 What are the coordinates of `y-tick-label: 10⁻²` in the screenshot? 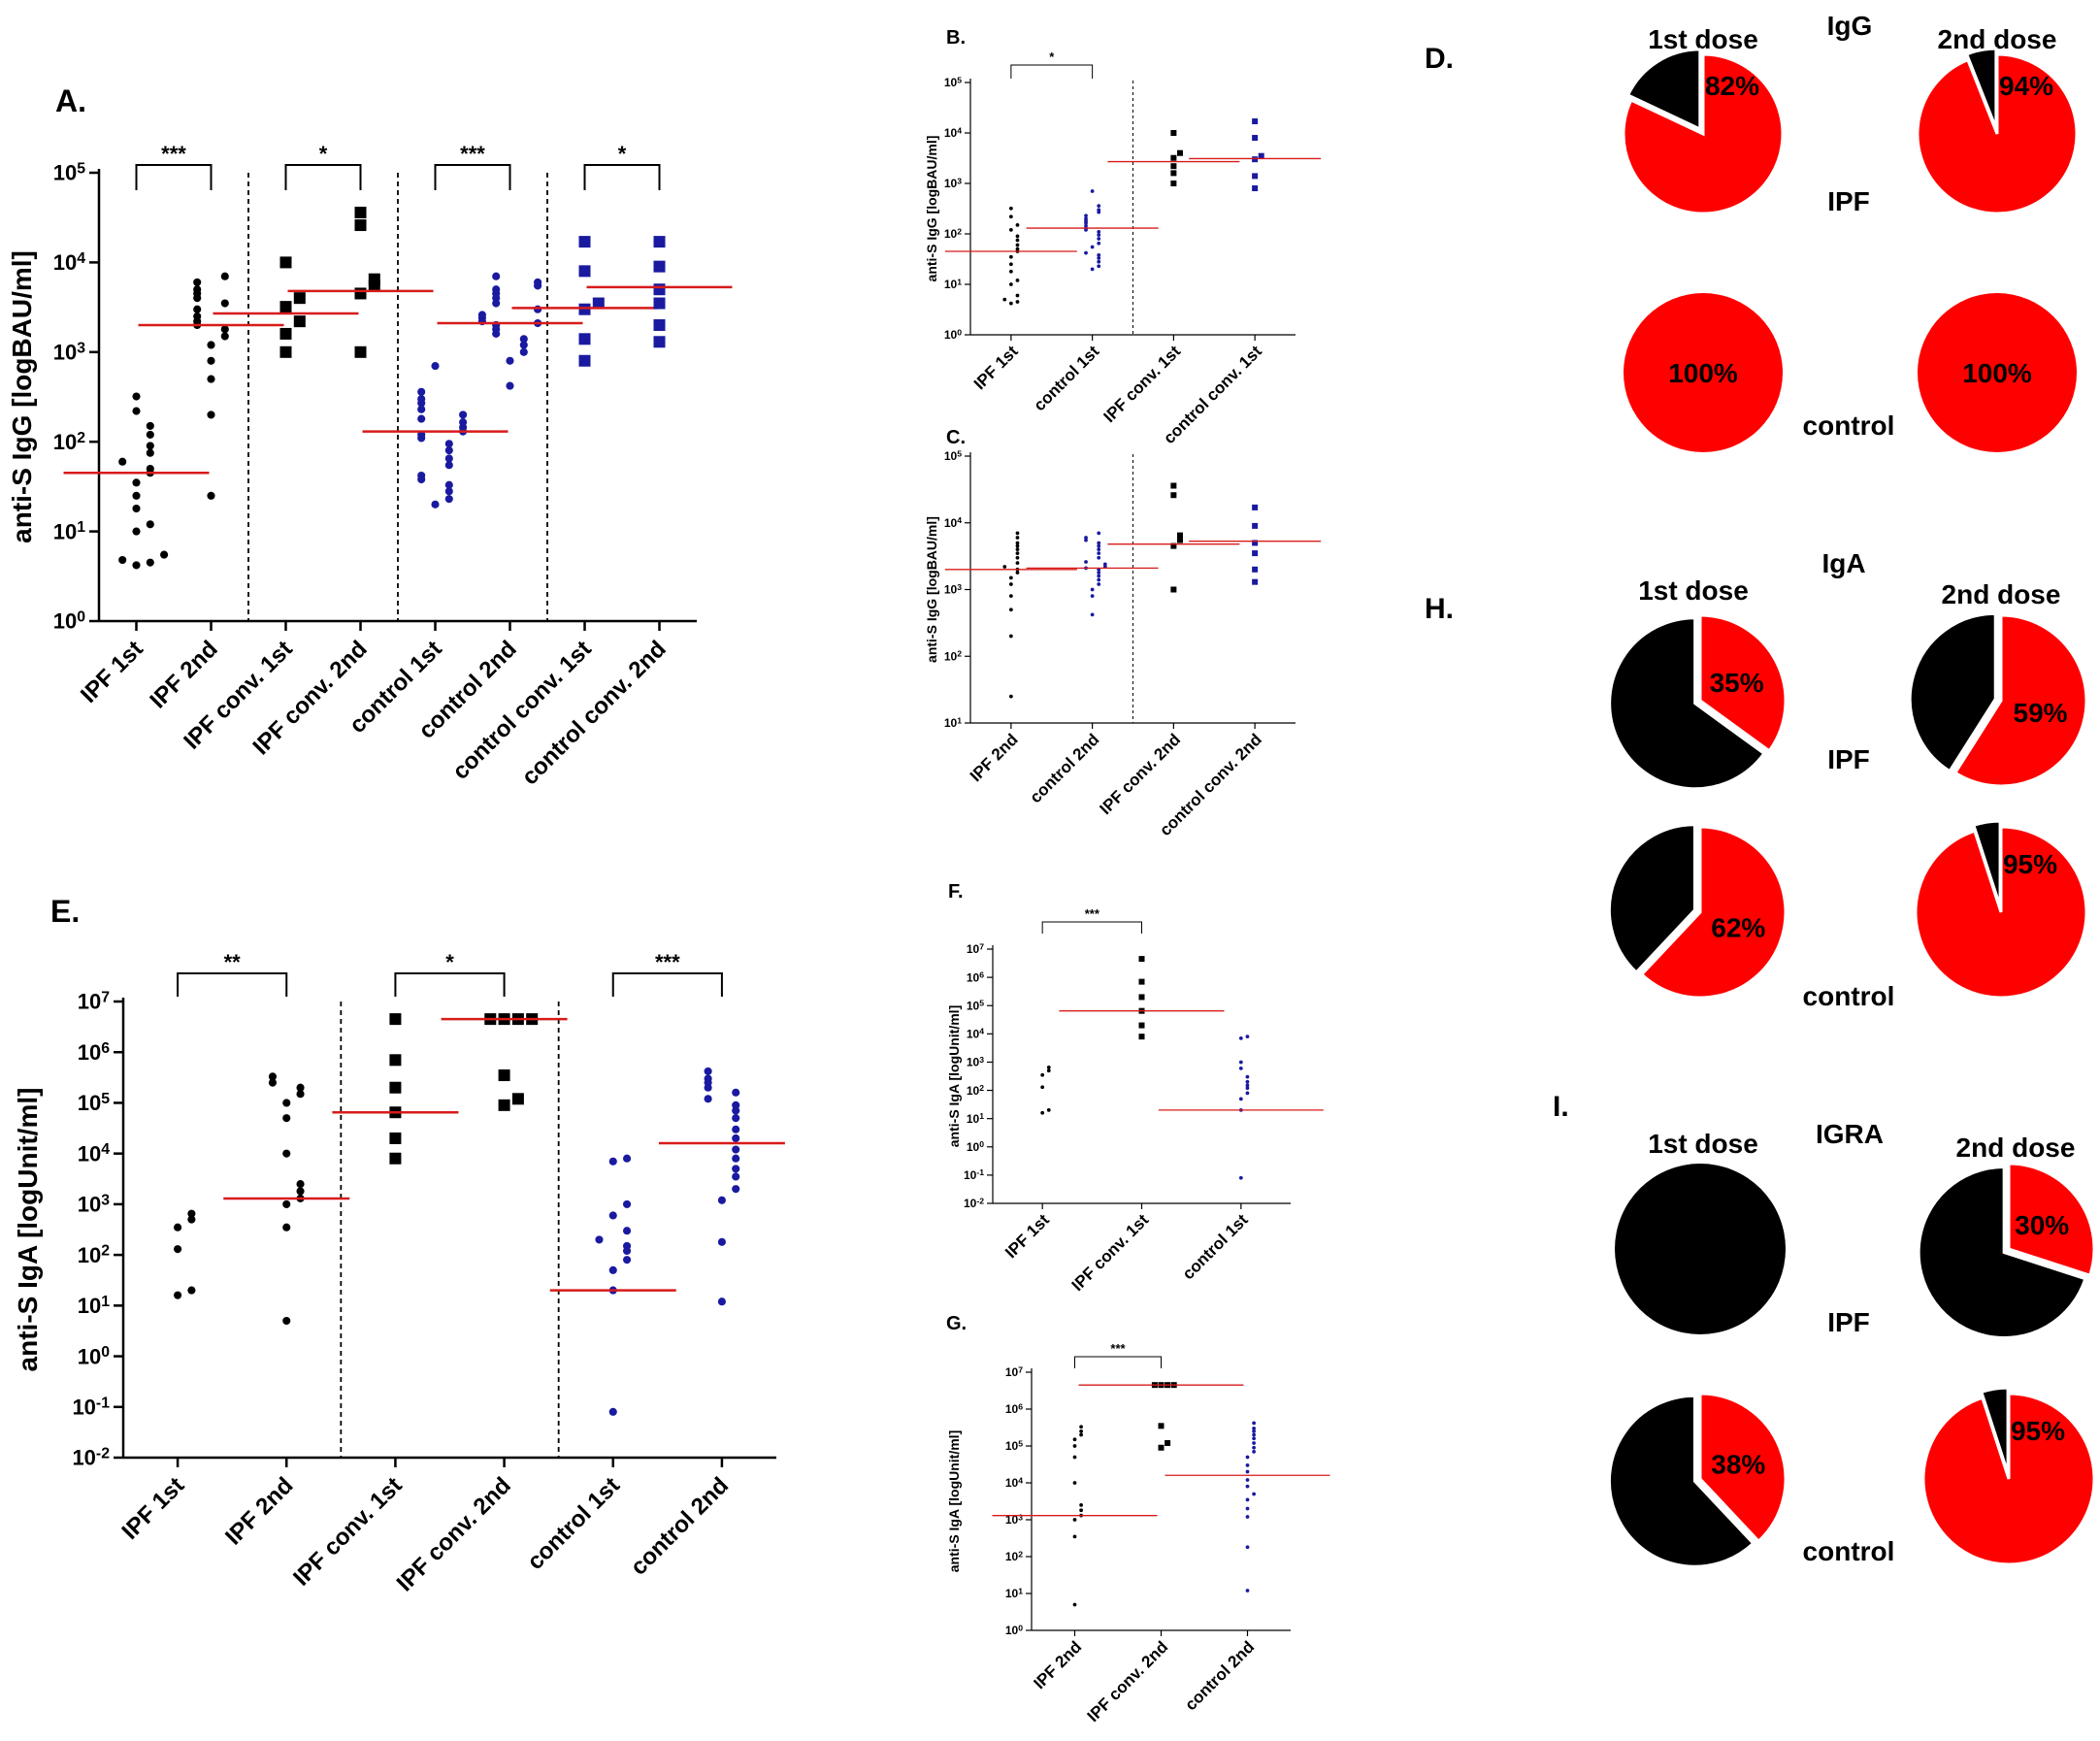 It's located at (91, 1458).